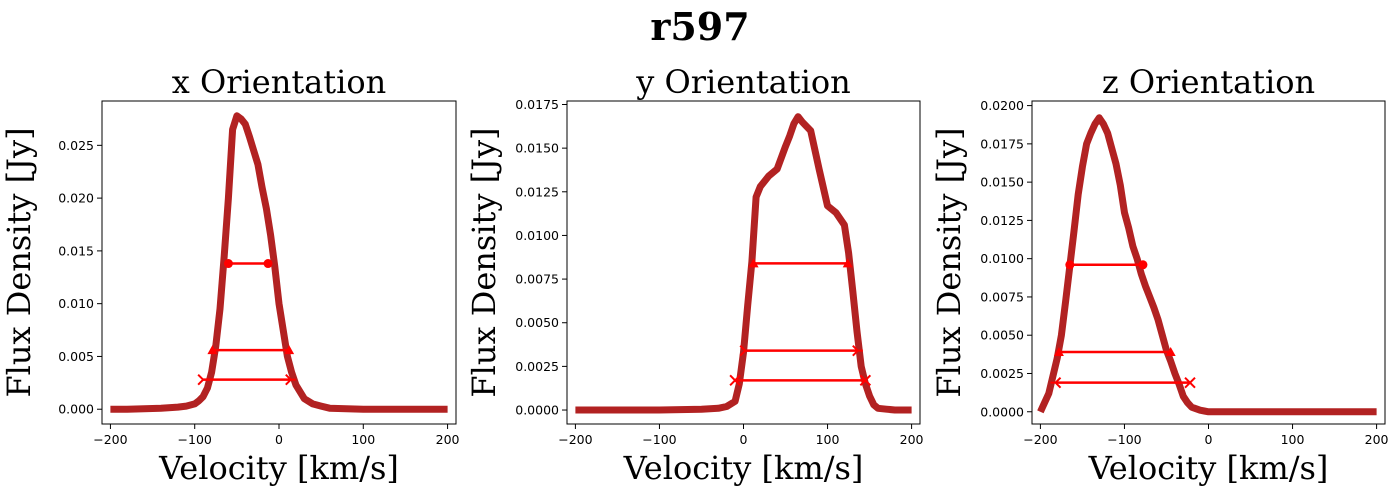 The height and width of the screenshot is (500, 1400). What do you see at coordinates (76, 409) in the screenshot?
I see `y-tick-label: 0.000` at bounding box center [76, 409].